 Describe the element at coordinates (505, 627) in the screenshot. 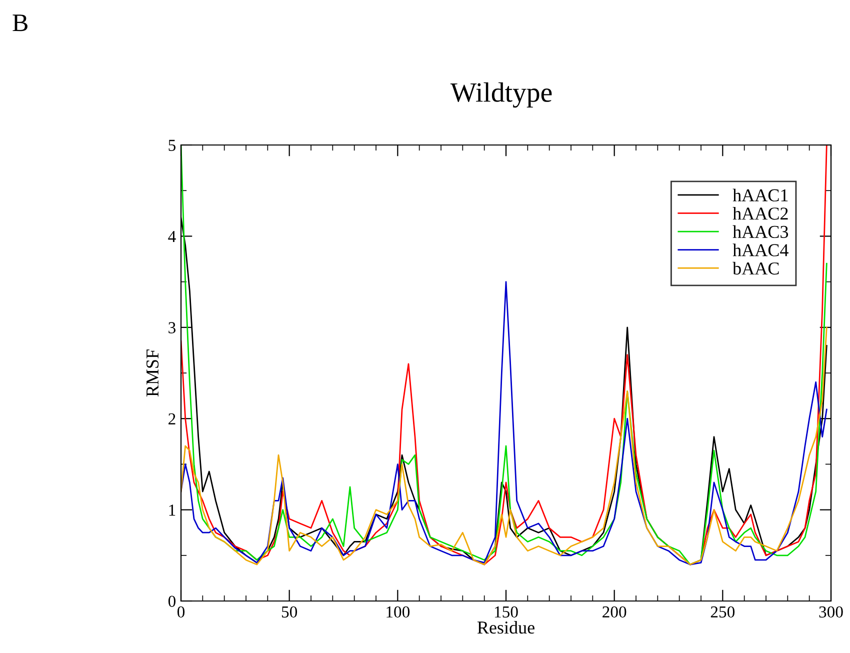

I see `x-axis-title: Residue` at that location.